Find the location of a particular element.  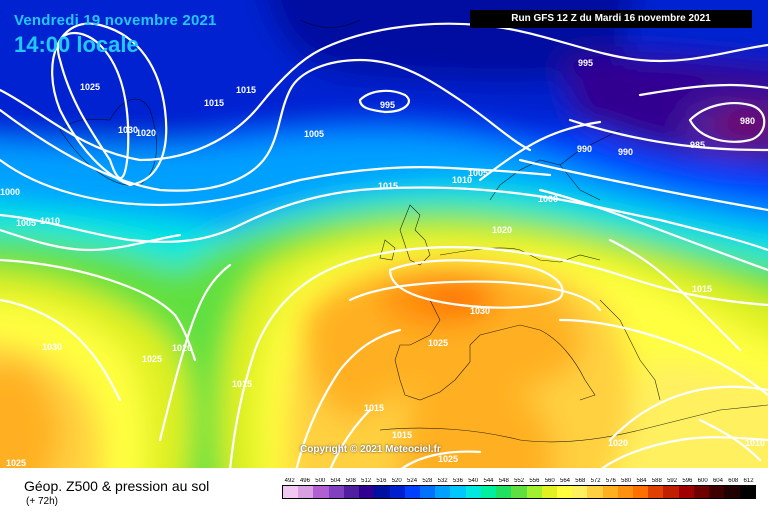

scale-value: 604 is located at coordinates (717, 481).